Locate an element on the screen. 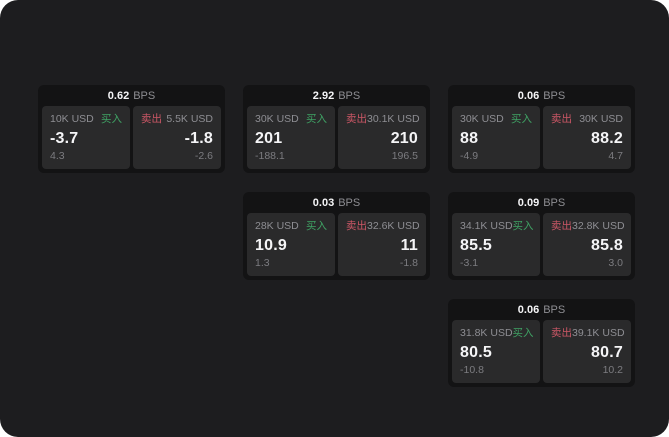 The image size is (669, 437). card-header: 0.03 BPS is located at coordinates (336, 202).